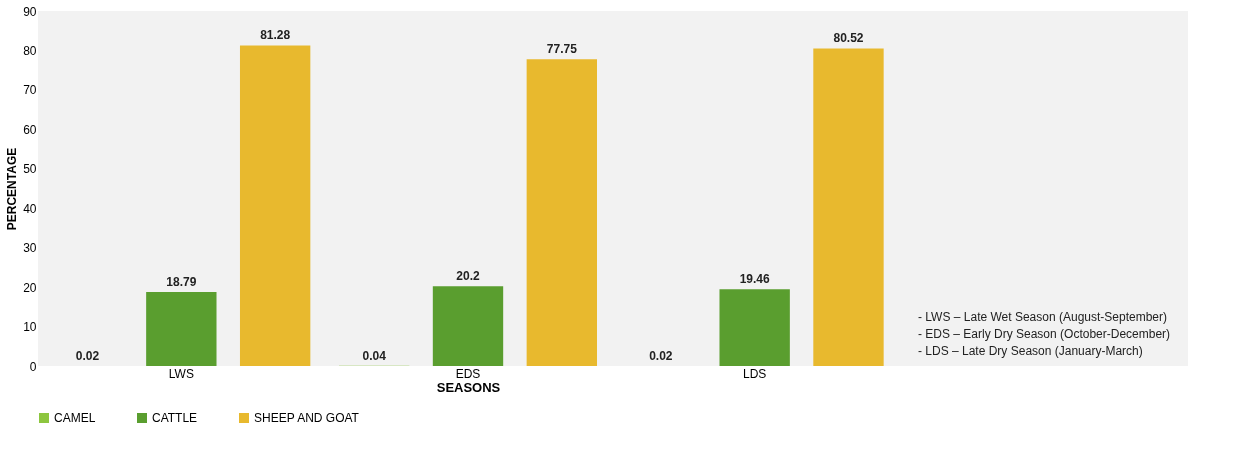 This screenshot has width=1240, height=465. What do you see at coordinates (30, 169) in the screenshot?
I see `y-tick-label: 50` at bounding box center [30, 169].